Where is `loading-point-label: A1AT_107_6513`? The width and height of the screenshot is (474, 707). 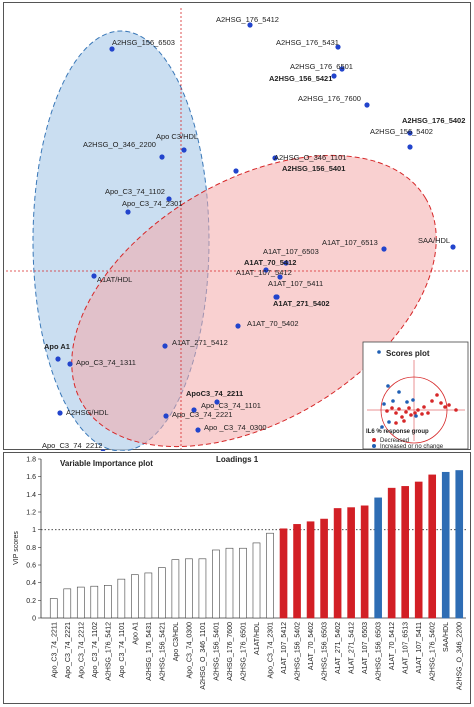
loading-point-label: A1AT_107_6513 is located at coordinates (350, 242).